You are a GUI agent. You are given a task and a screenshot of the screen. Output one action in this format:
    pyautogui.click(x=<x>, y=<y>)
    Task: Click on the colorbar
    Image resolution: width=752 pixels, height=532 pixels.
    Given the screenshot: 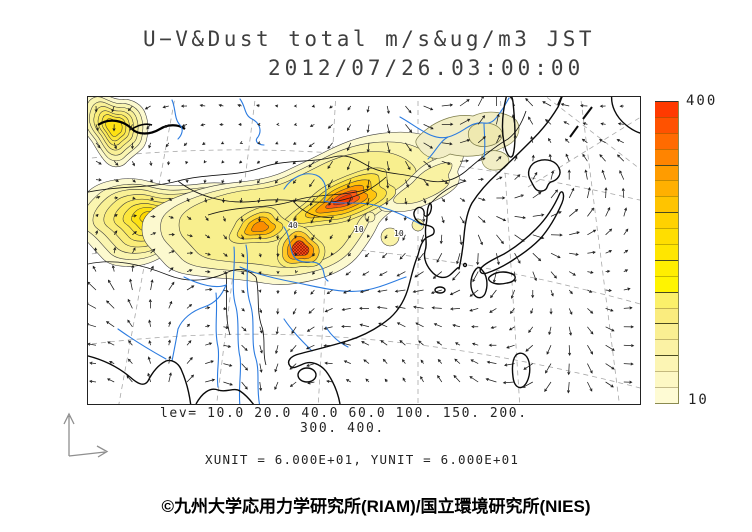 What is the action you would take?
    pyautogui.click(x=667, y=252)
    